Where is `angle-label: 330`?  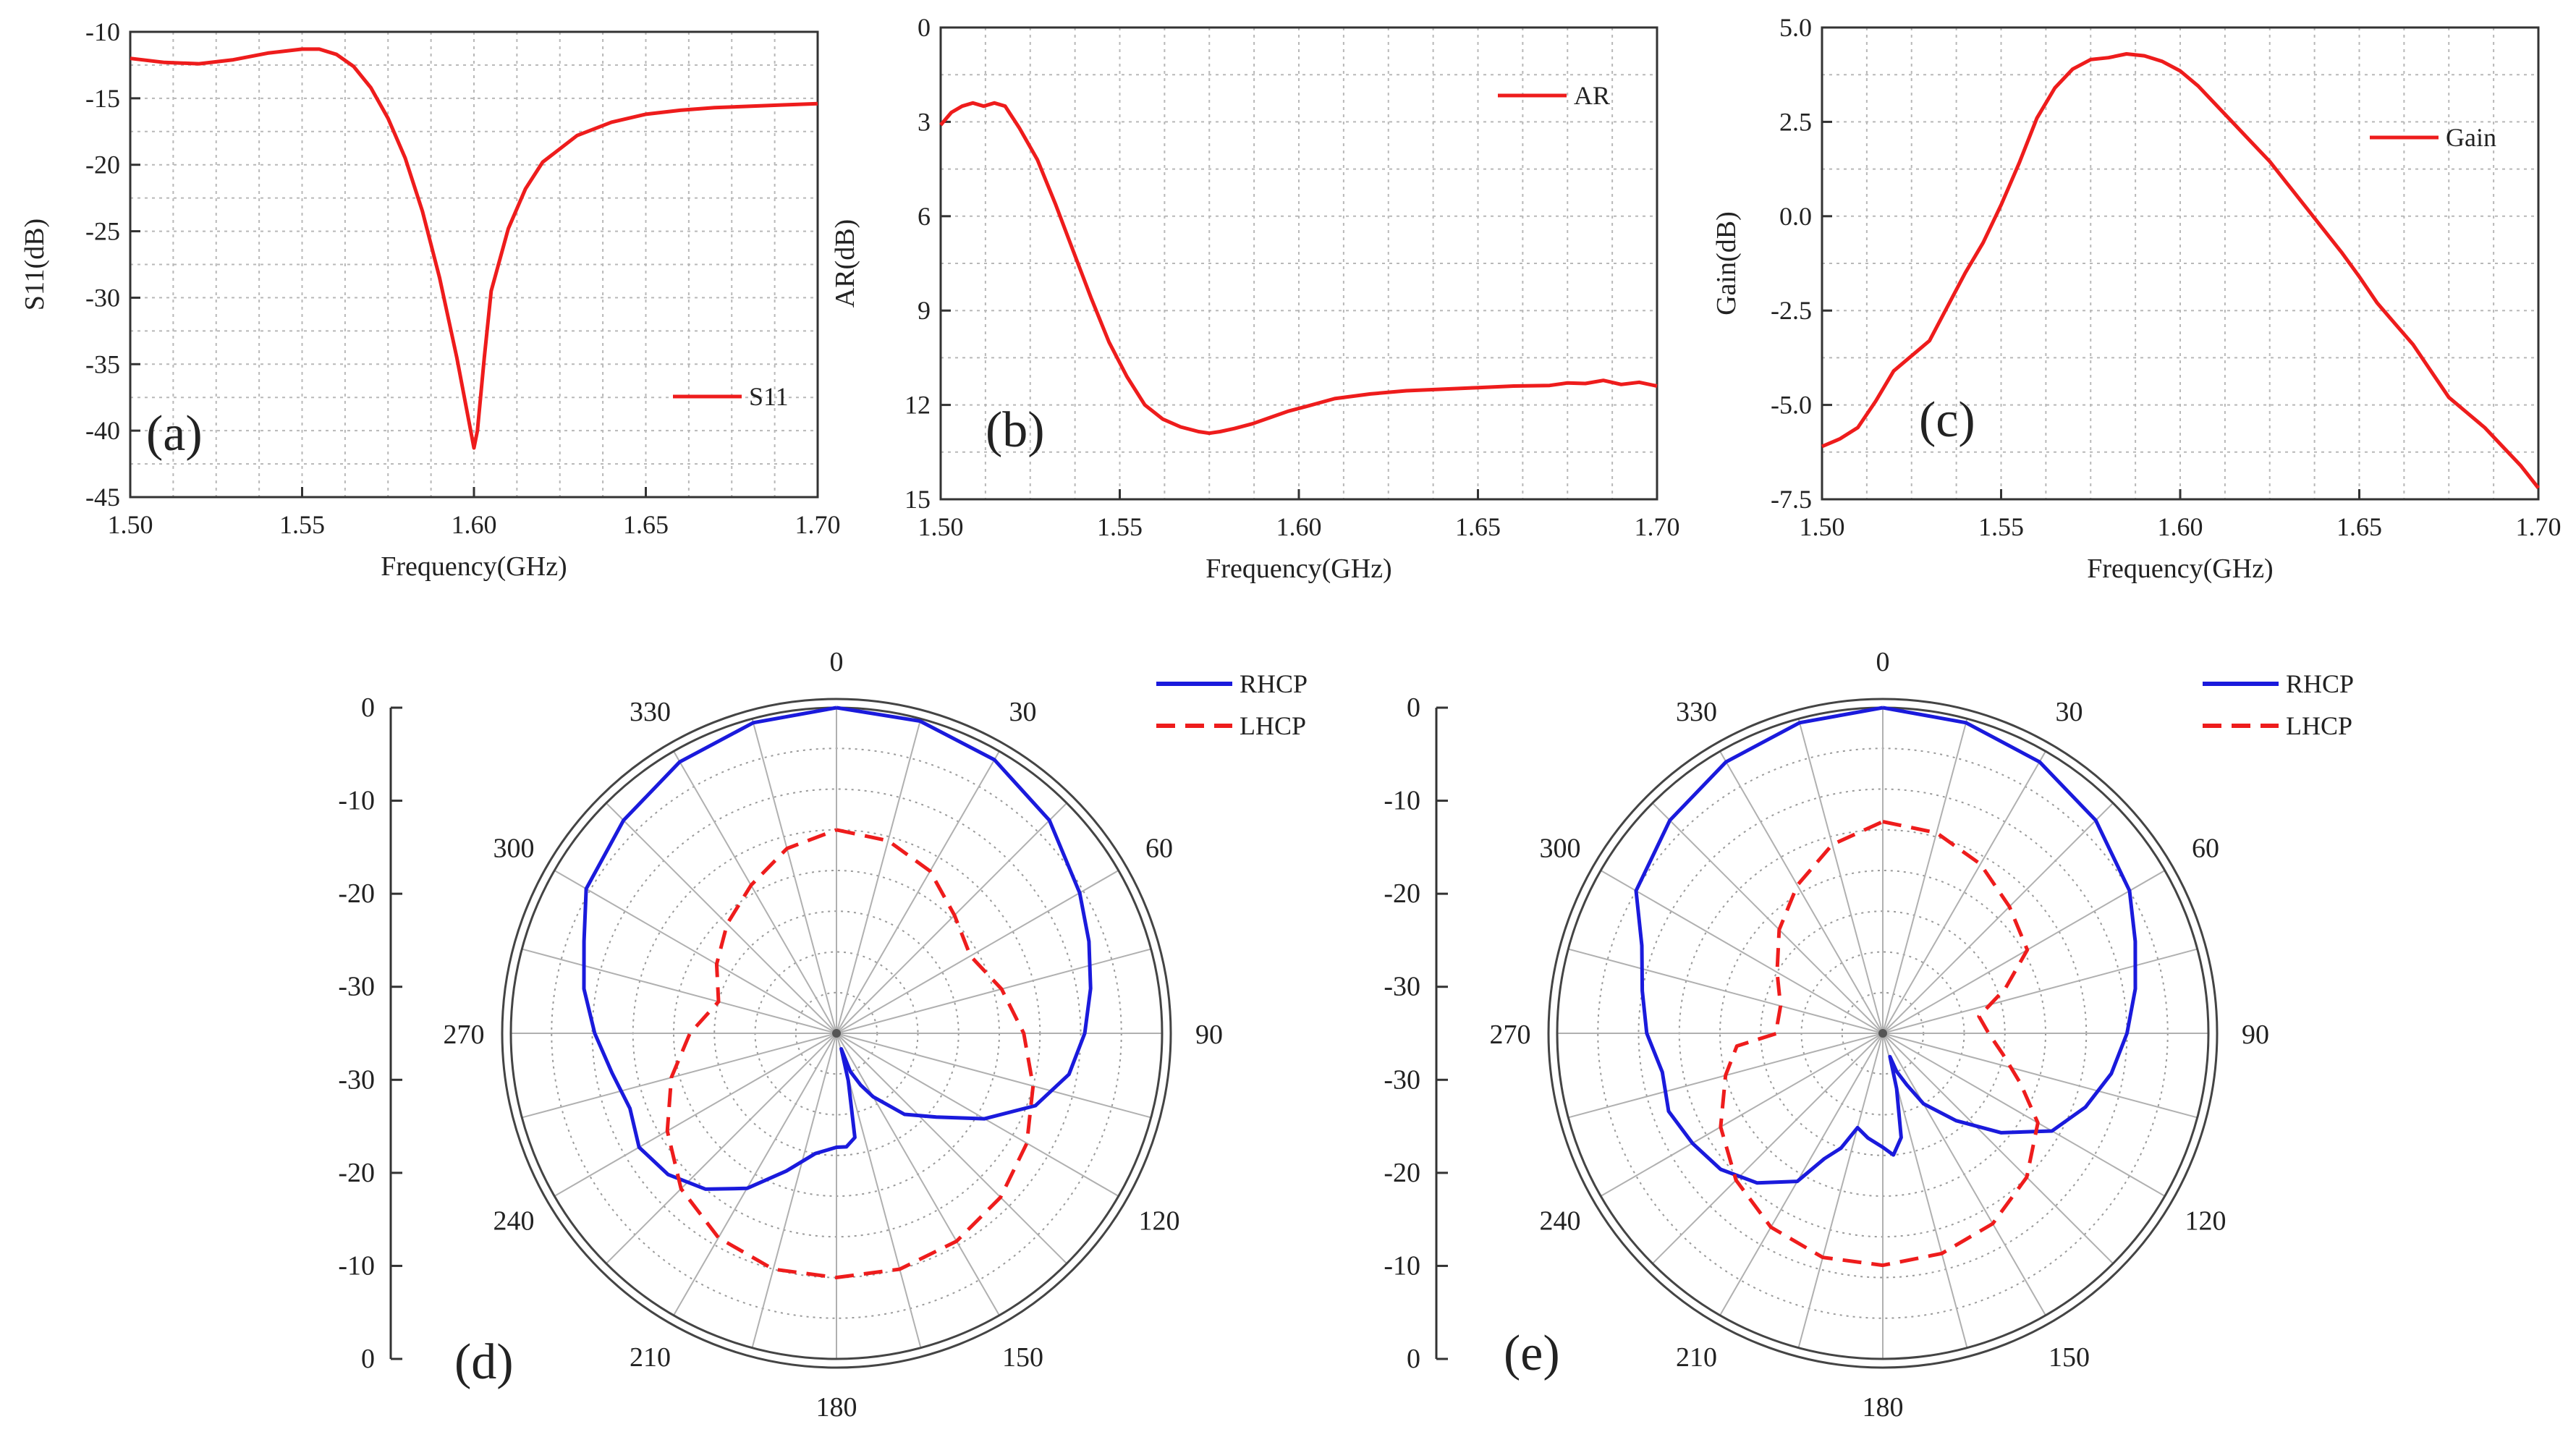 angle-label: 330 is located at coordinates (650, 712).